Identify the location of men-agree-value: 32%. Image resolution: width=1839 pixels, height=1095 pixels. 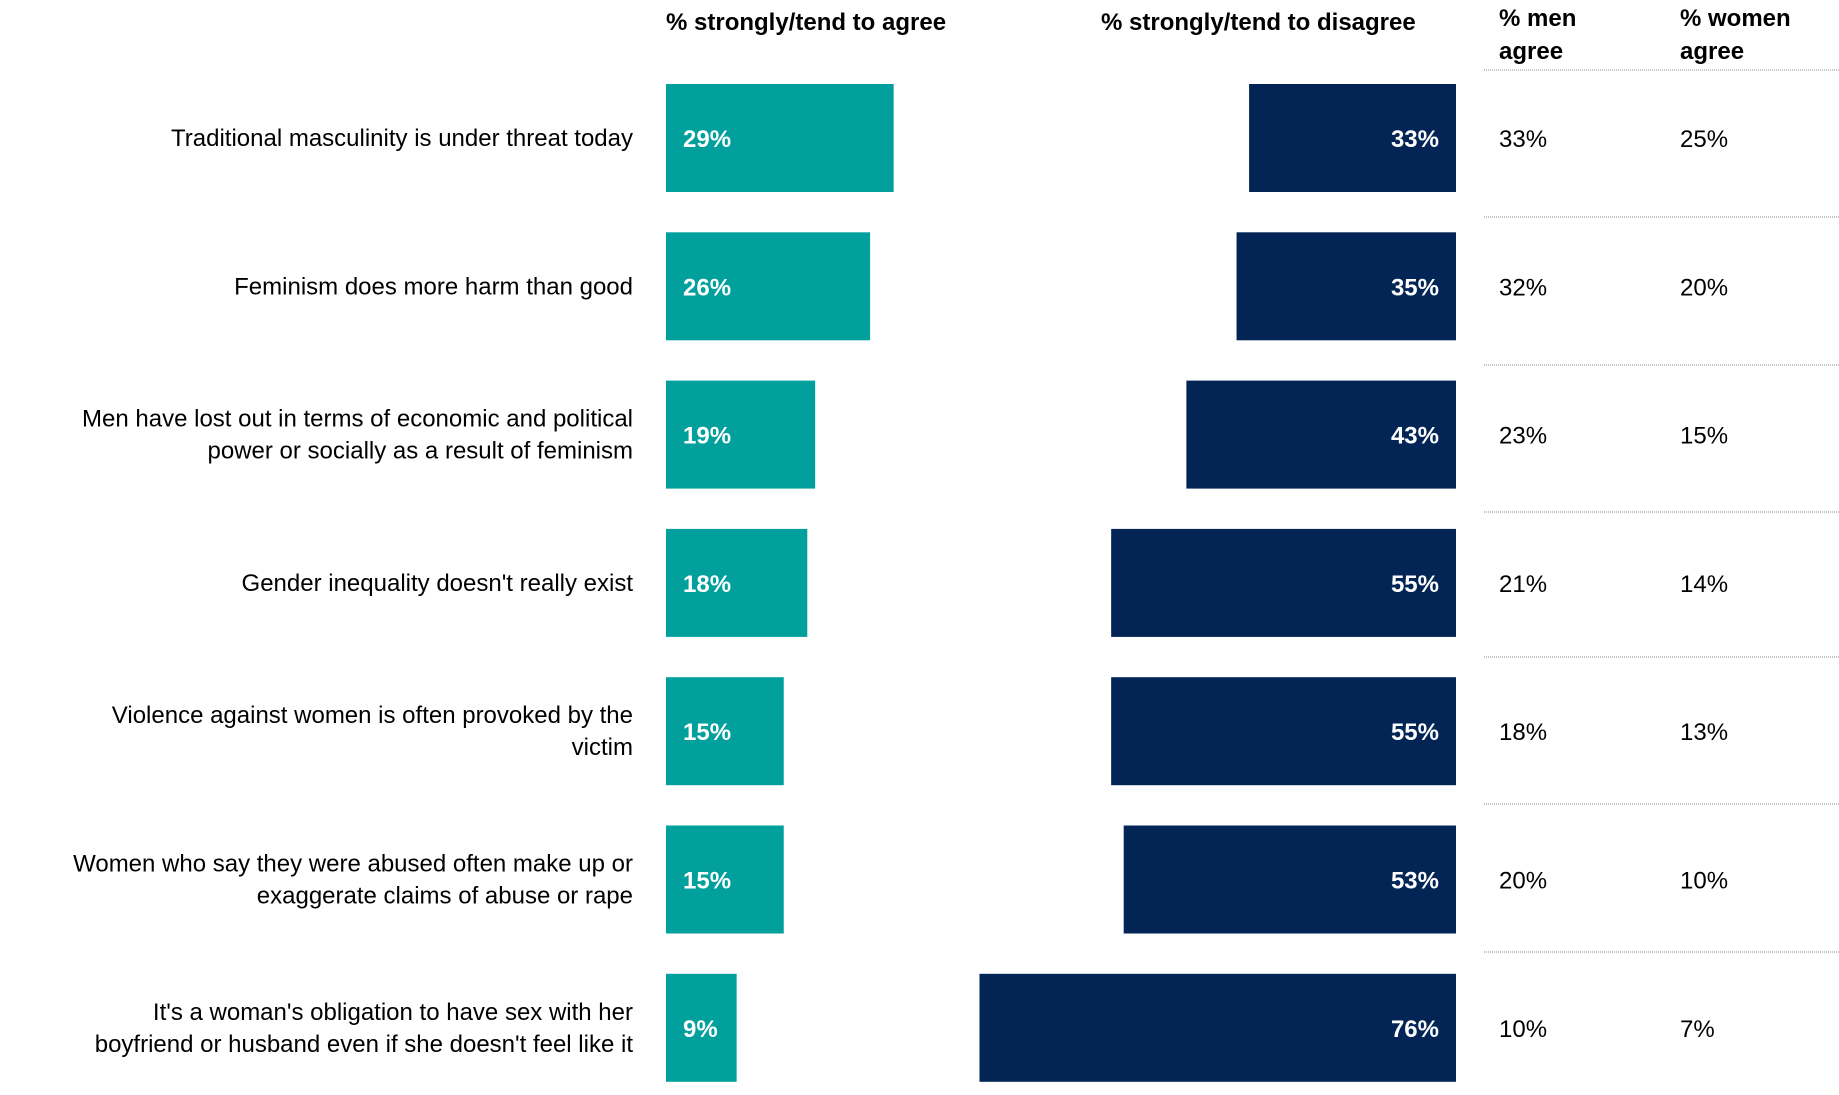
(1523, 287).